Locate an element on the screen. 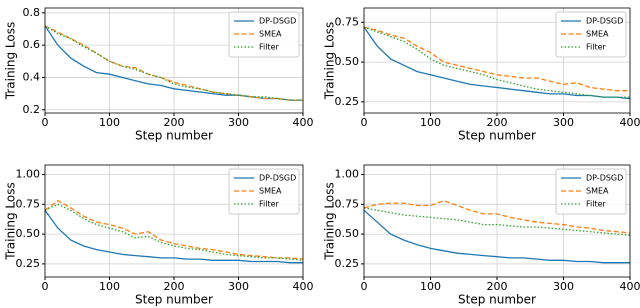 The width and height of the screenshot is (640, 308). y-tick-label: 0.8 is located at coordinates (32, 12).